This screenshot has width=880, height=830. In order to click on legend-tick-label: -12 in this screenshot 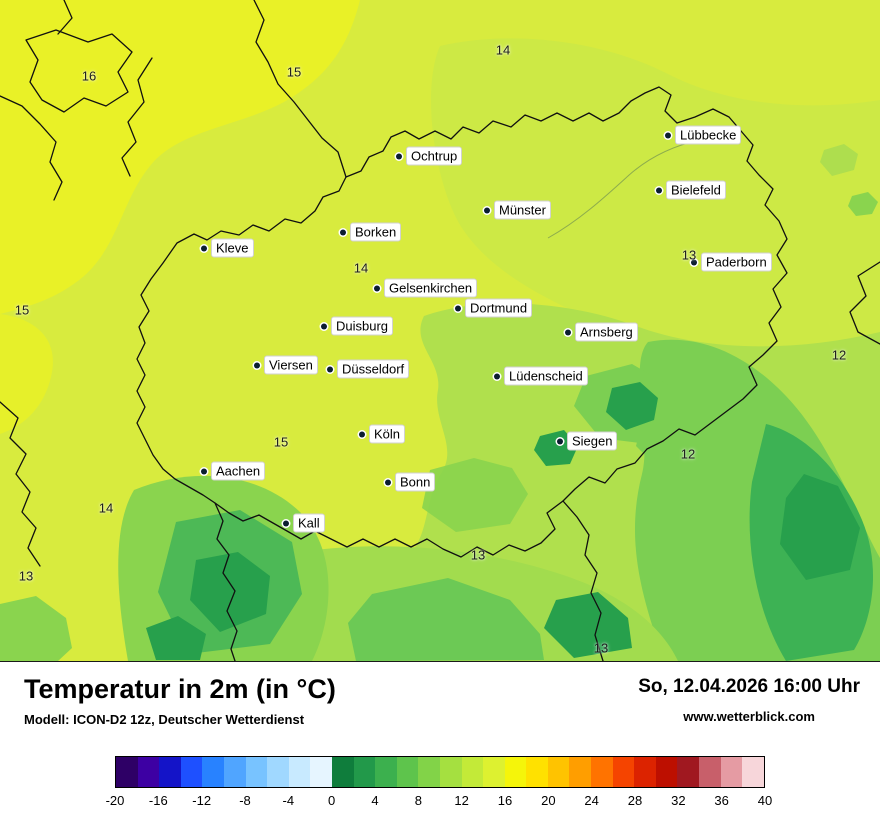, I will do `click(202, 800)`.